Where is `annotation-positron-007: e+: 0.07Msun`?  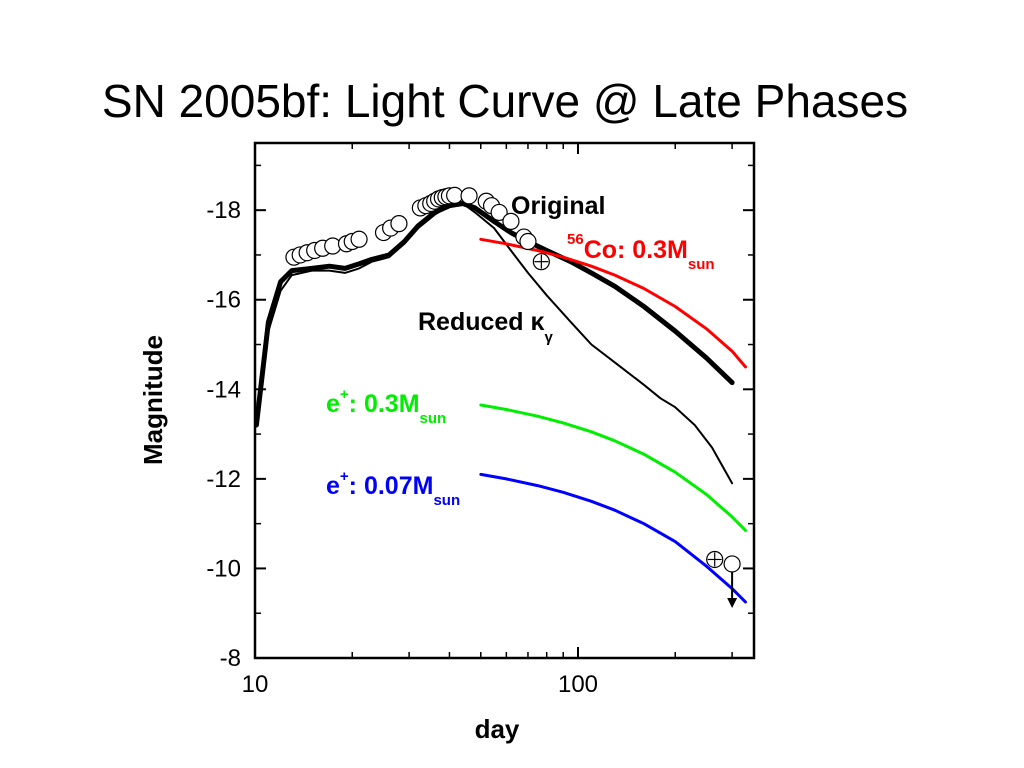 annotation-positron-007: e+: 0.07Msun is located at coordinates (393, 488).